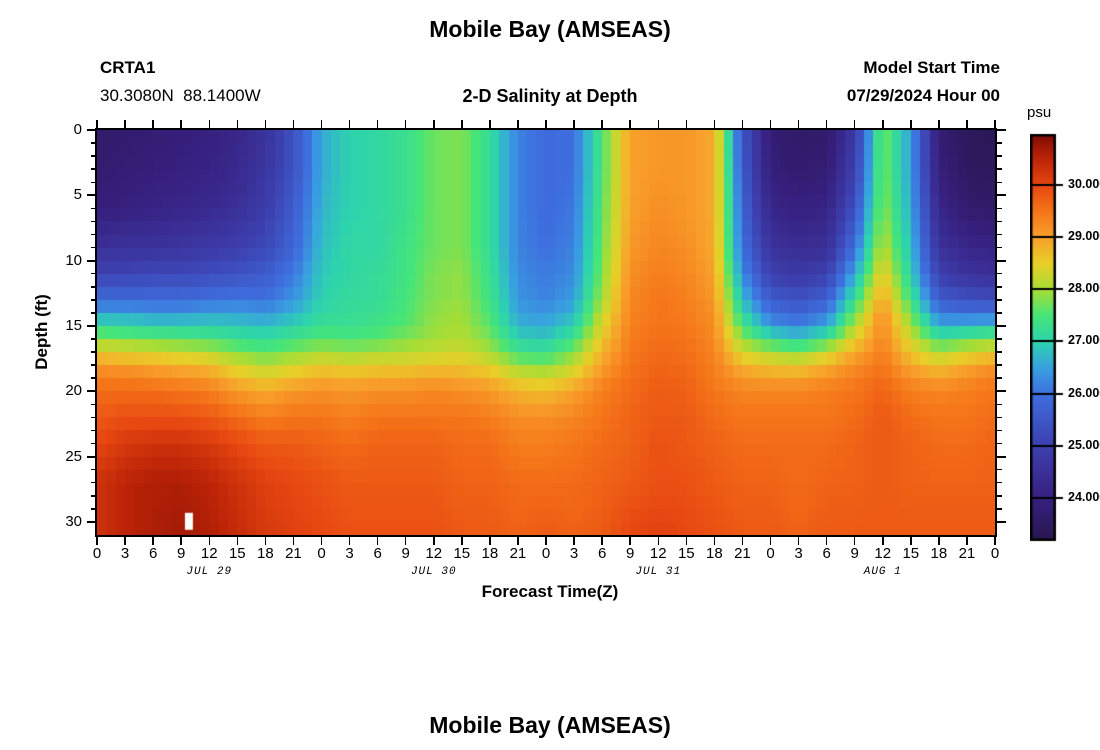 The image size is (1100, 750). Describe the element at coordinates (128, 67) in the screenshot. I see `station-id: CRTA1` at that location.